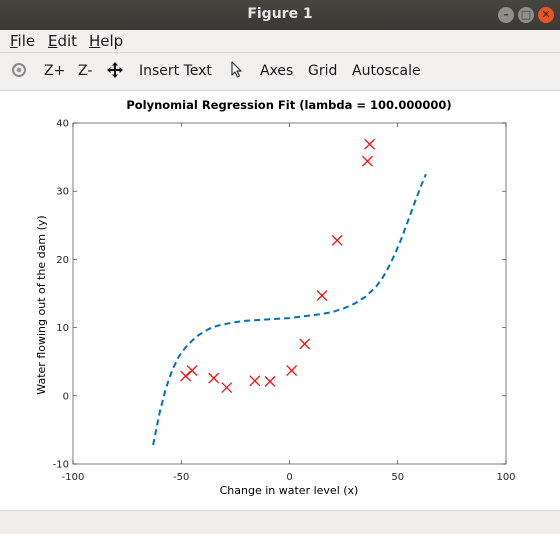 This screenshot has height=534, width=560. What do you see at coordinates (181, 477) in the screenshot?
I see `x-tick-label: -50` at bounding box center [181, 477].